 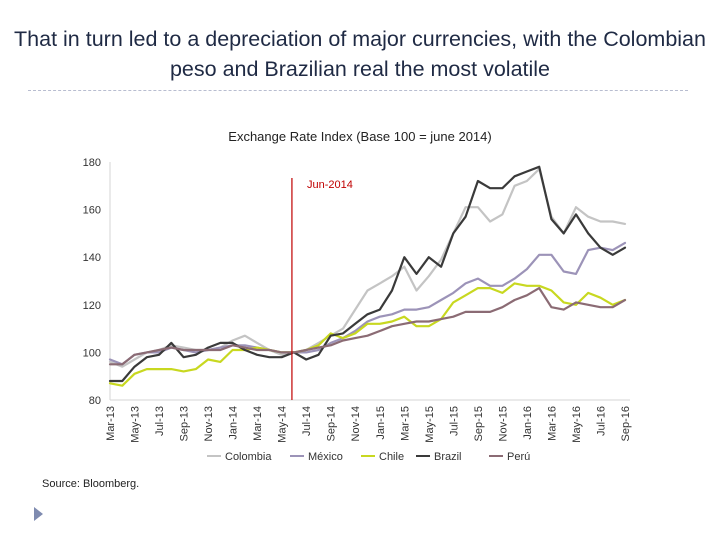 I want to click on x-tick-label: Jan-16, so click(x=528, y=423).